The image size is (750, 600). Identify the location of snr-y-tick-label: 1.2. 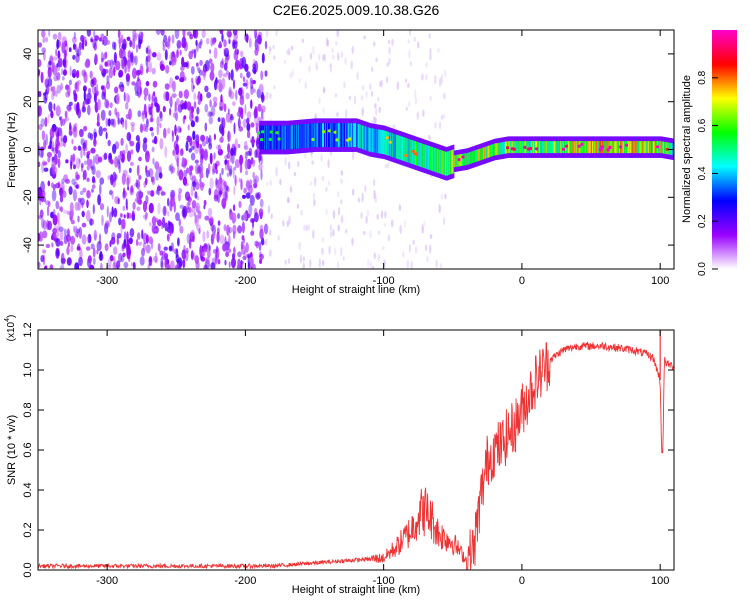
(28, 329).